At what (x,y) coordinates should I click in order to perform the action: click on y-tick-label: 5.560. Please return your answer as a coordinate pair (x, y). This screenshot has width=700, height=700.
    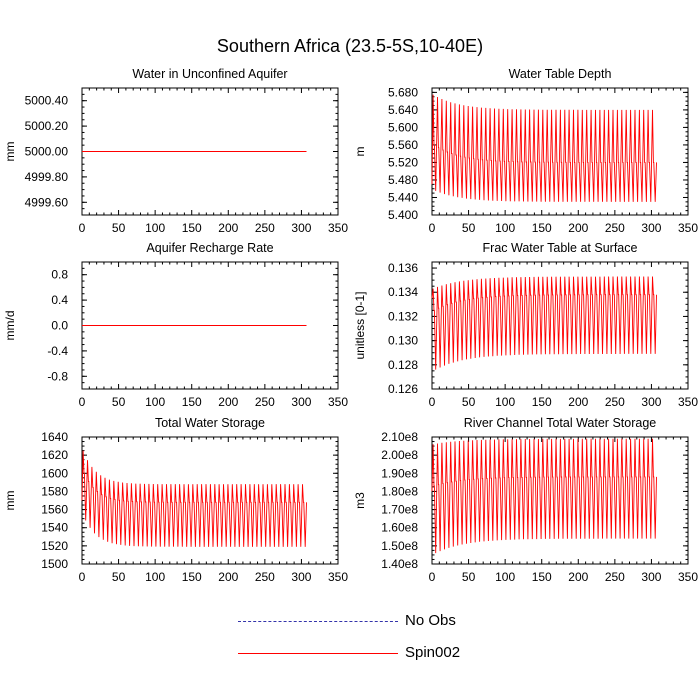
    Looking at the image, I should click on (403, 145).